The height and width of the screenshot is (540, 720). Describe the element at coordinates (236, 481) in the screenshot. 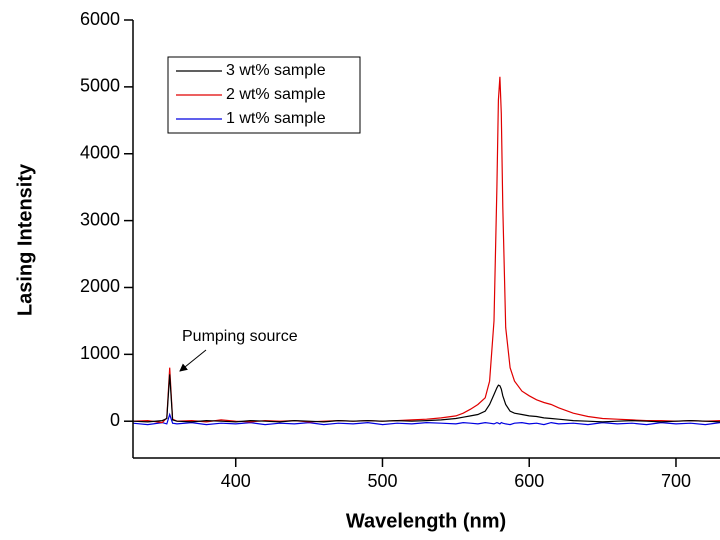

I see `x-tick-label: 400` at that location.